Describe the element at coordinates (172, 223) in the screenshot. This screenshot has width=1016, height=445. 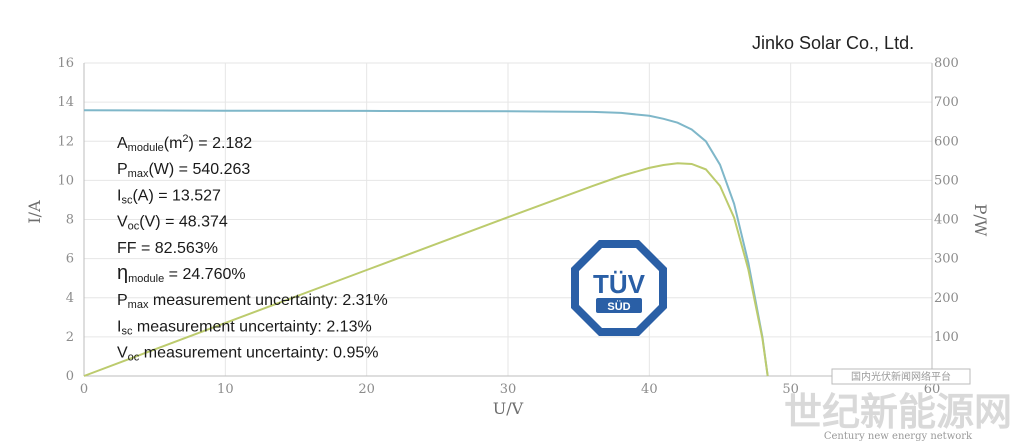
I see `annotation-line: Voc(V) = 48.374` at that location.